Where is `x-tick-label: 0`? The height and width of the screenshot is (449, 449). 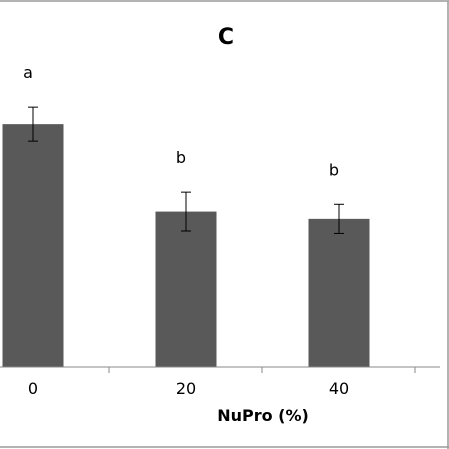 x-tick-label: 0 is located at coordinates (33, 388).